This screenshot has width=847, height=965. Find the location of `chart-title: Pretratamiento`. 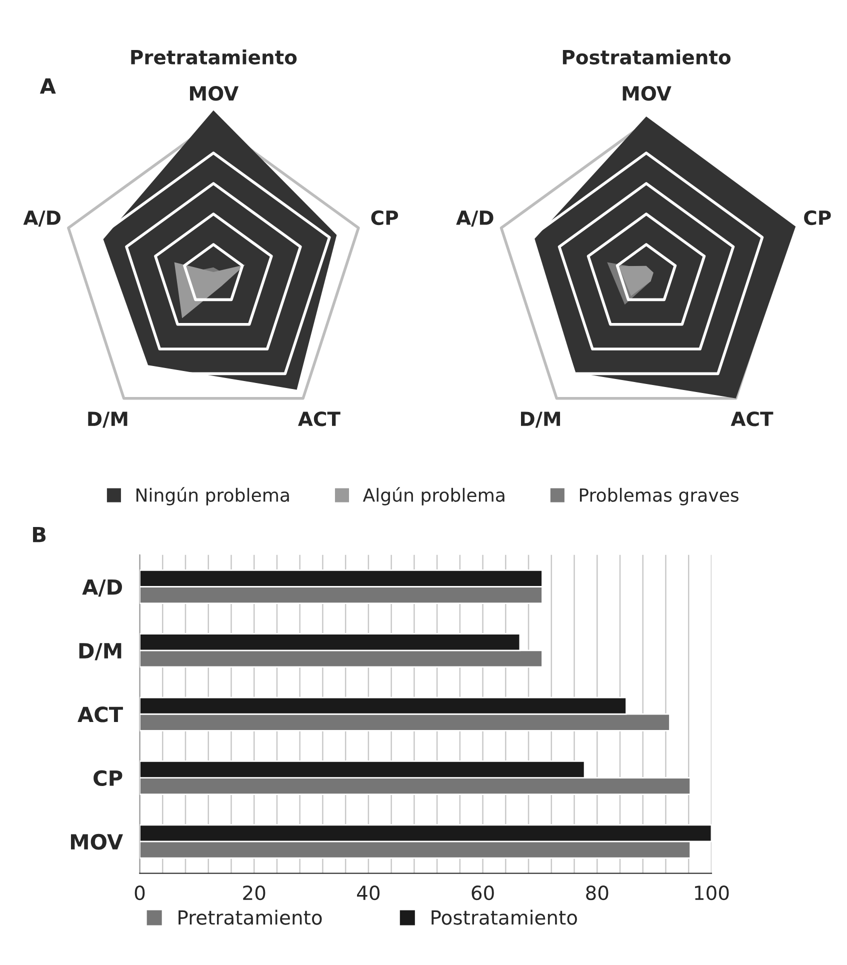

chart-title: Pretratamiento is located at coordinates (214, 57).